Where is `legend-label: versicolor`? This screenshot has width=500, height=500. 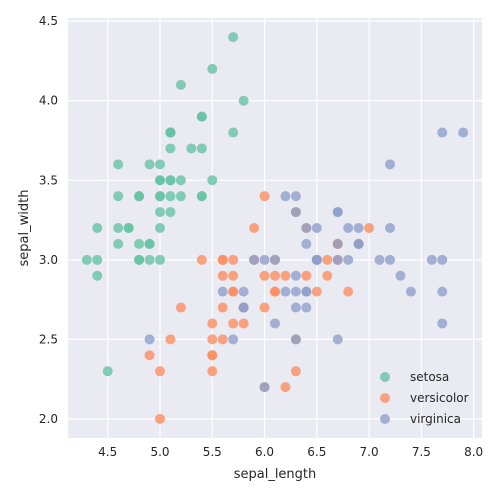
legend-label: versicolor is located at coordinates (439, 398).